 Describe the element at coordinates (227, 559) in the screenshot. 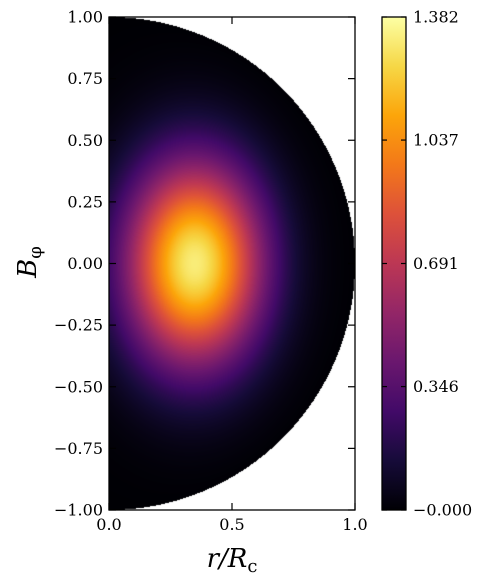

I see `x-axis-label-main: r/R` at that location.